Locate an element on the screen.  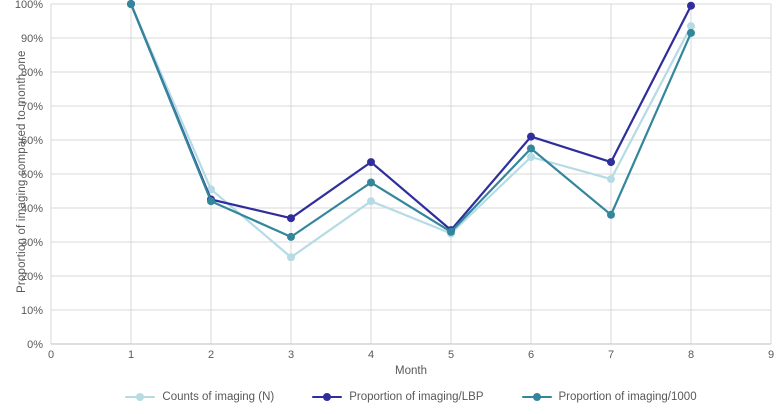
y-tick-label: 80% is located at coordinates (32, 73).